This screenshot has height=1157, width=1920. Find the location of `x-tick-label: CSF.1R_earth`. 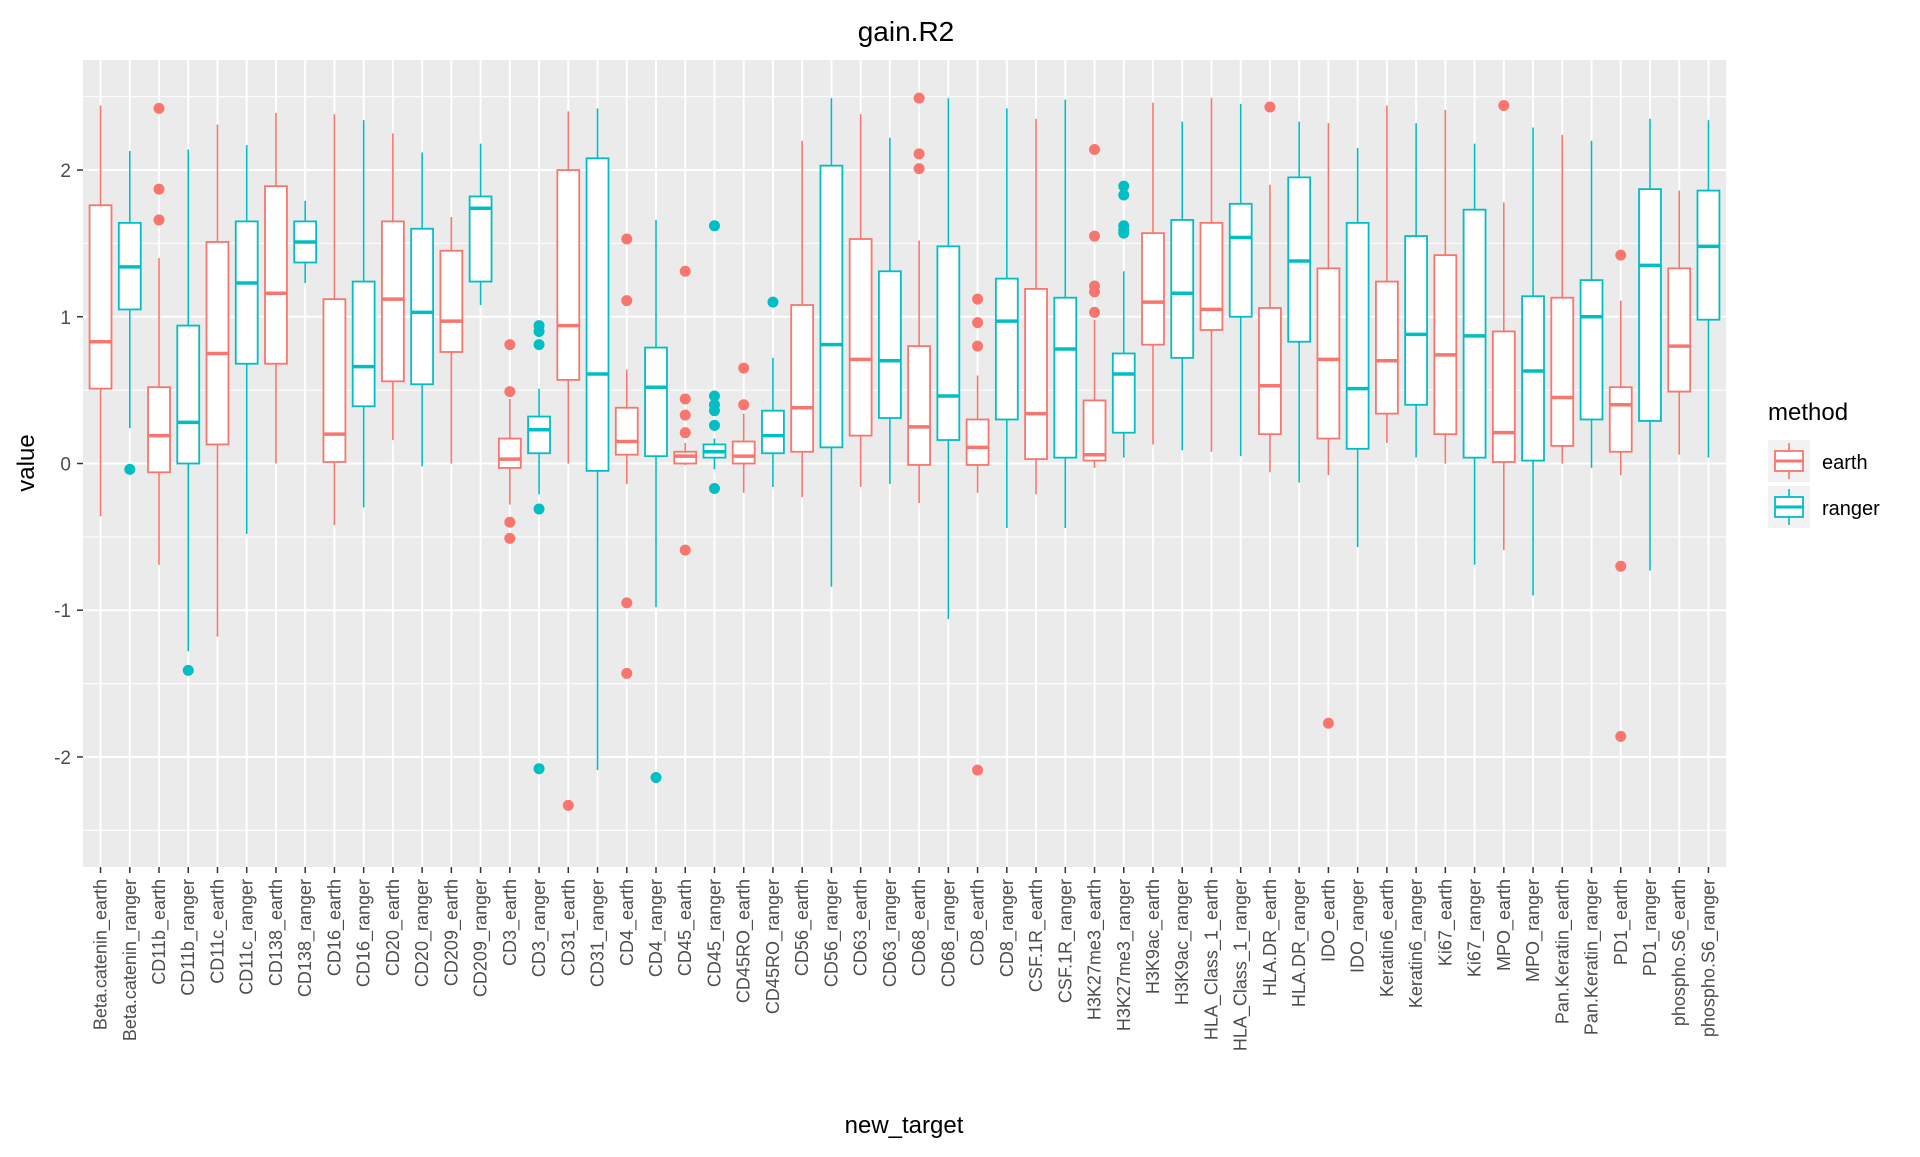

x-tick-label: CSF.1R_earth is located at coordinates (1036, 935).